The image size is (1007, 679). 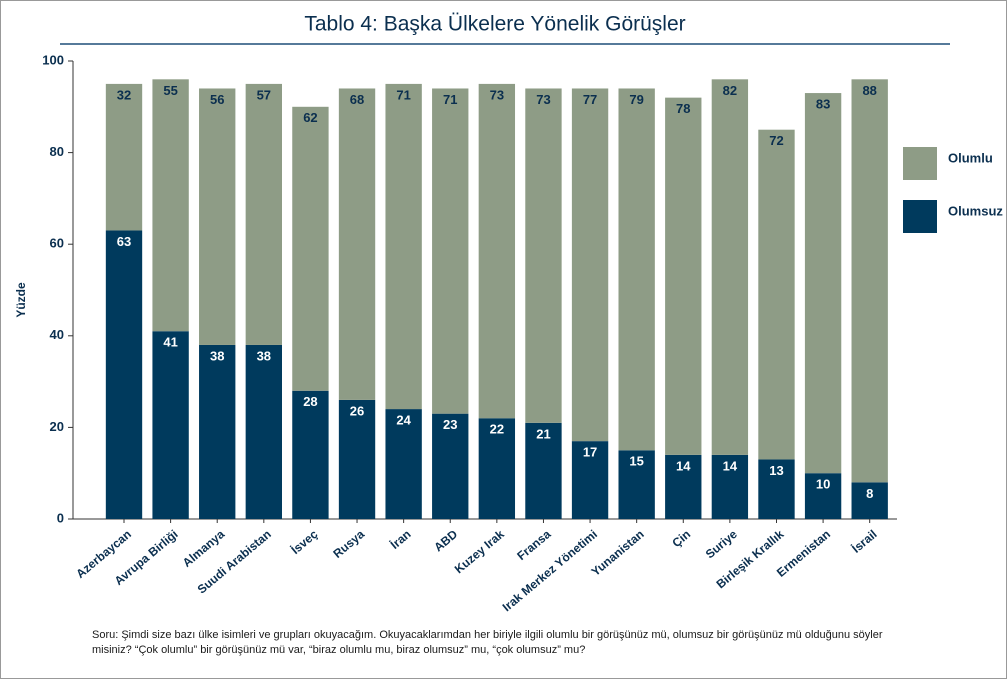 I want to click on data-label: 68, so click(x=357, y=99).